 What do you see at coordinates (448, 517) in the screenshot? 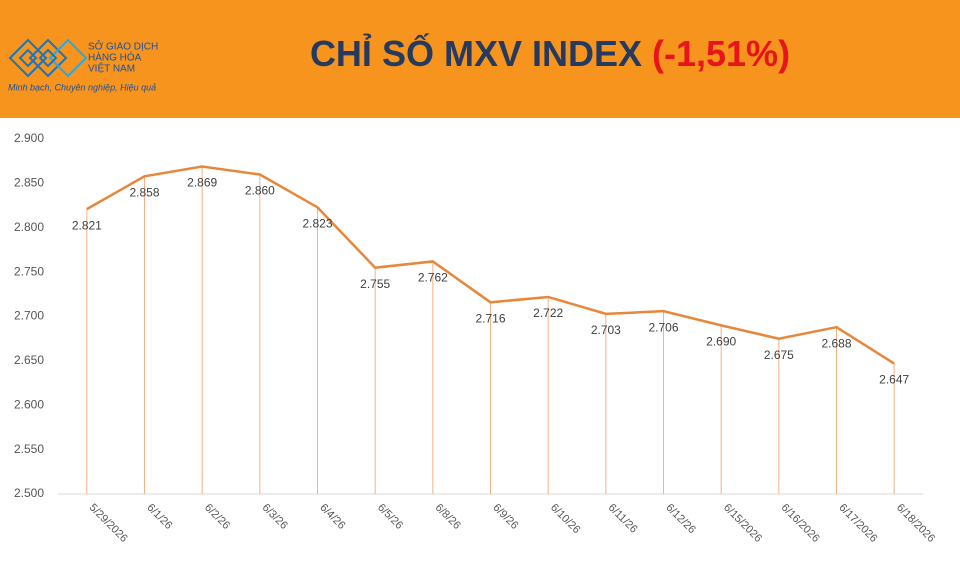
I see `x-tick-label: 6/8/26` at bounding box center [448, 517].